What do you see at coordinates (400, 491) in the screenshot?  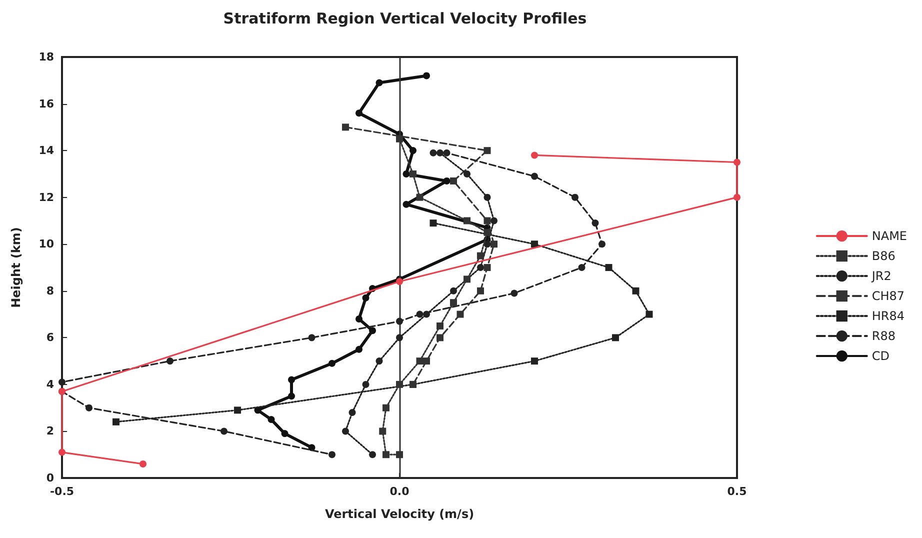 I see `x-tick-label: 0.0` at bounding box center [400, 491].